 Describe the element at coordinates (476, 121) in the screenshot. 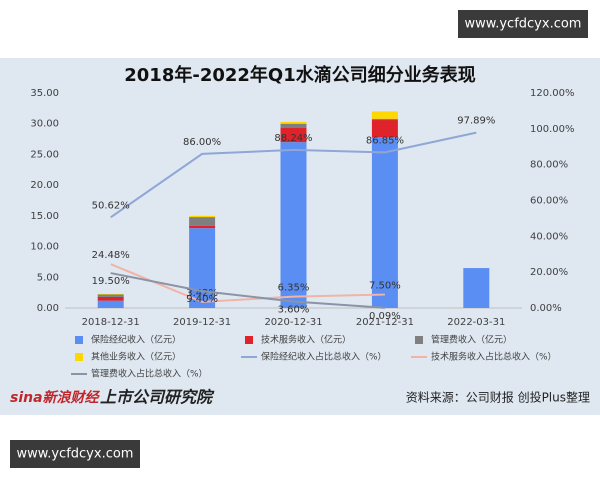

I see `data-label: 97.89%` at that location.